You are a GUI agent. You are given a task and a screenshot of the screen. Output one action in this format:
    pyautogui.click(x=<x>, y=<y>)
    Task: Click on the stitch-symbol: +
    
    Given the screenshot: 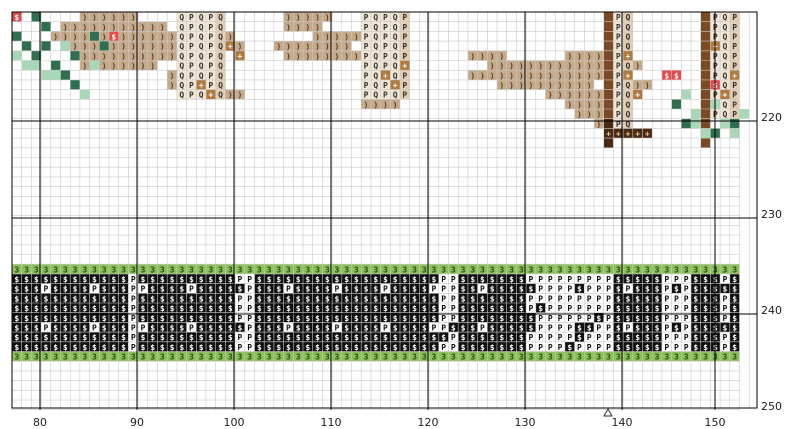 What is the action you would take?
    pyautogui.click(x=404, y=66)
    